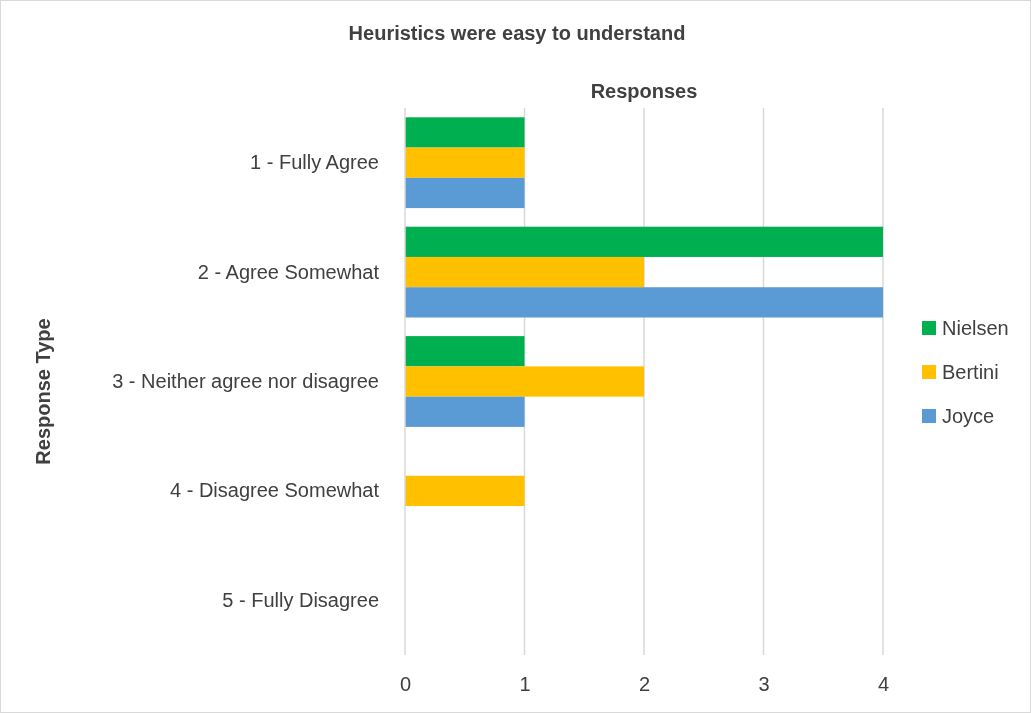 The height and width of the screenshot is (713, 1031). I want to click on chart-title: Heuristics were easy to understand, so click(517, 33).